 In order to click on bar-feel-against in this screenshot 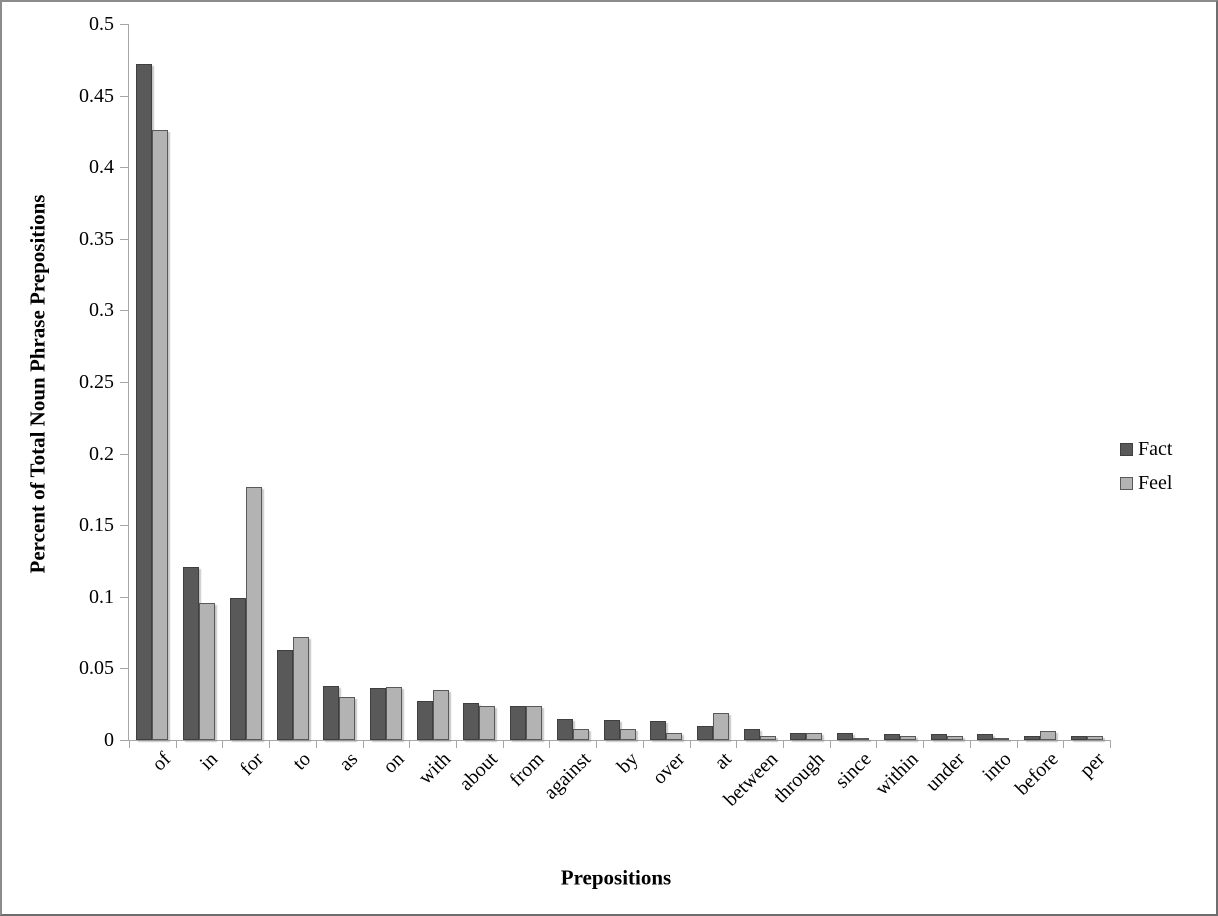, I will do `click(581, 734)`.